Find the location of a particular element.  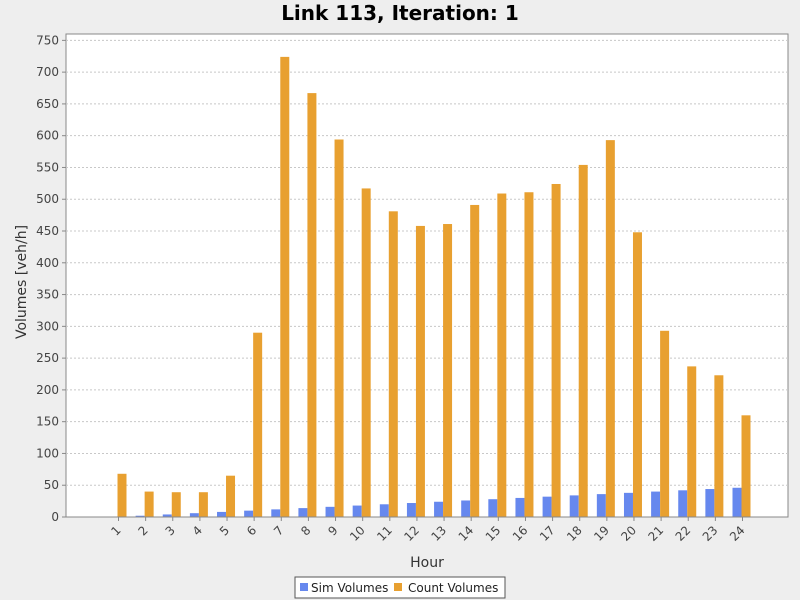

x-axis-label: Hour is located at coordinates (427, 563).